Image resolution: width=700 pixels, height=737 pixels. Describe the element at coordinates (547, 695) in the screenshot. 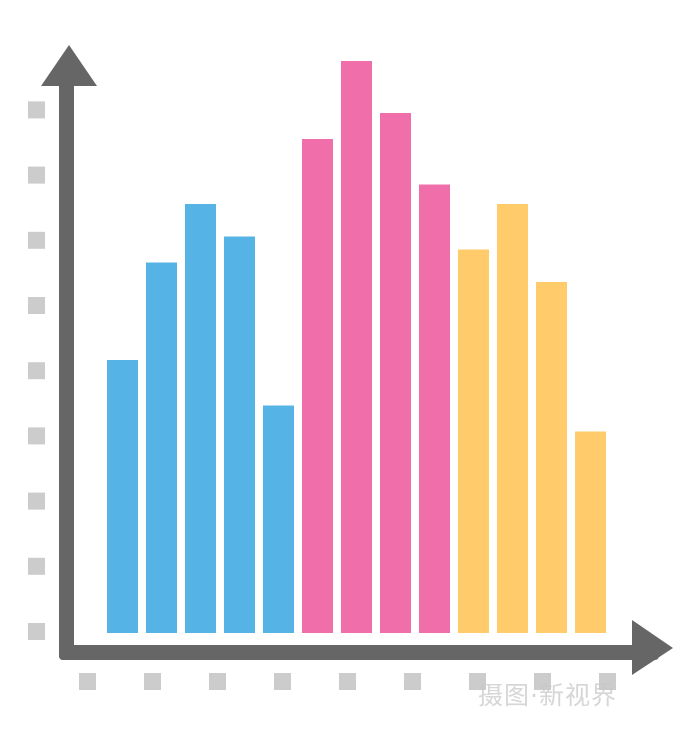

I see `watermark: 摄图·新视界` at that location.